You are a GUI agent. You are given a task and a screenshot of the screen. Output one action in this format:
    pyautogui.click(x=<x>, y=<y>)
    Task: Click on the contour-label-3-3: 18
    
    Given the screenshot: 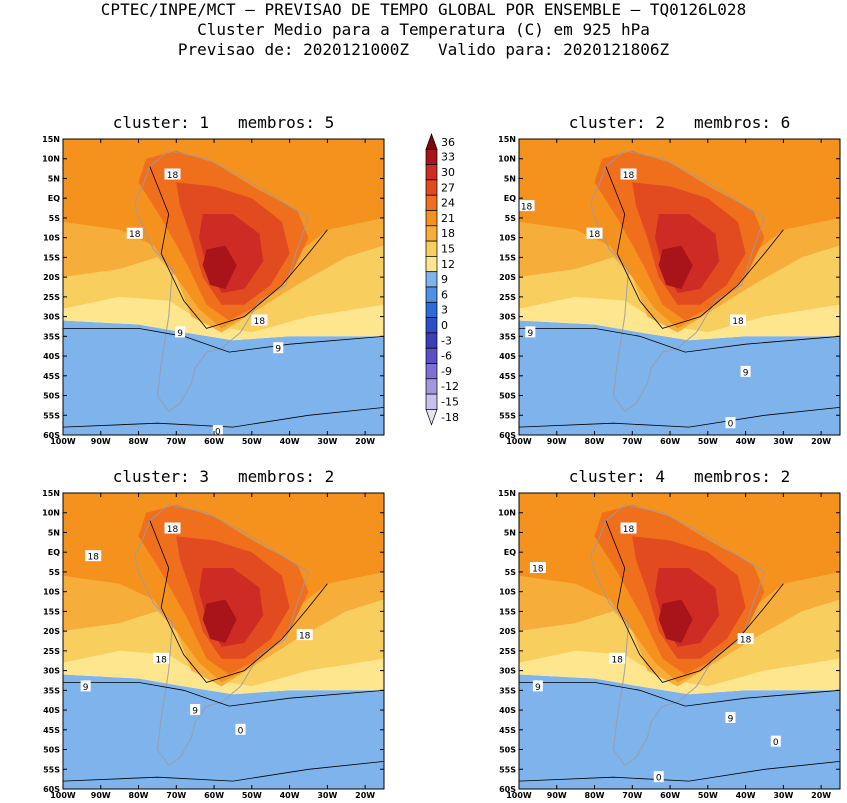 What is the action you would take?
    pyautogui.click(x=161, y=660)
    